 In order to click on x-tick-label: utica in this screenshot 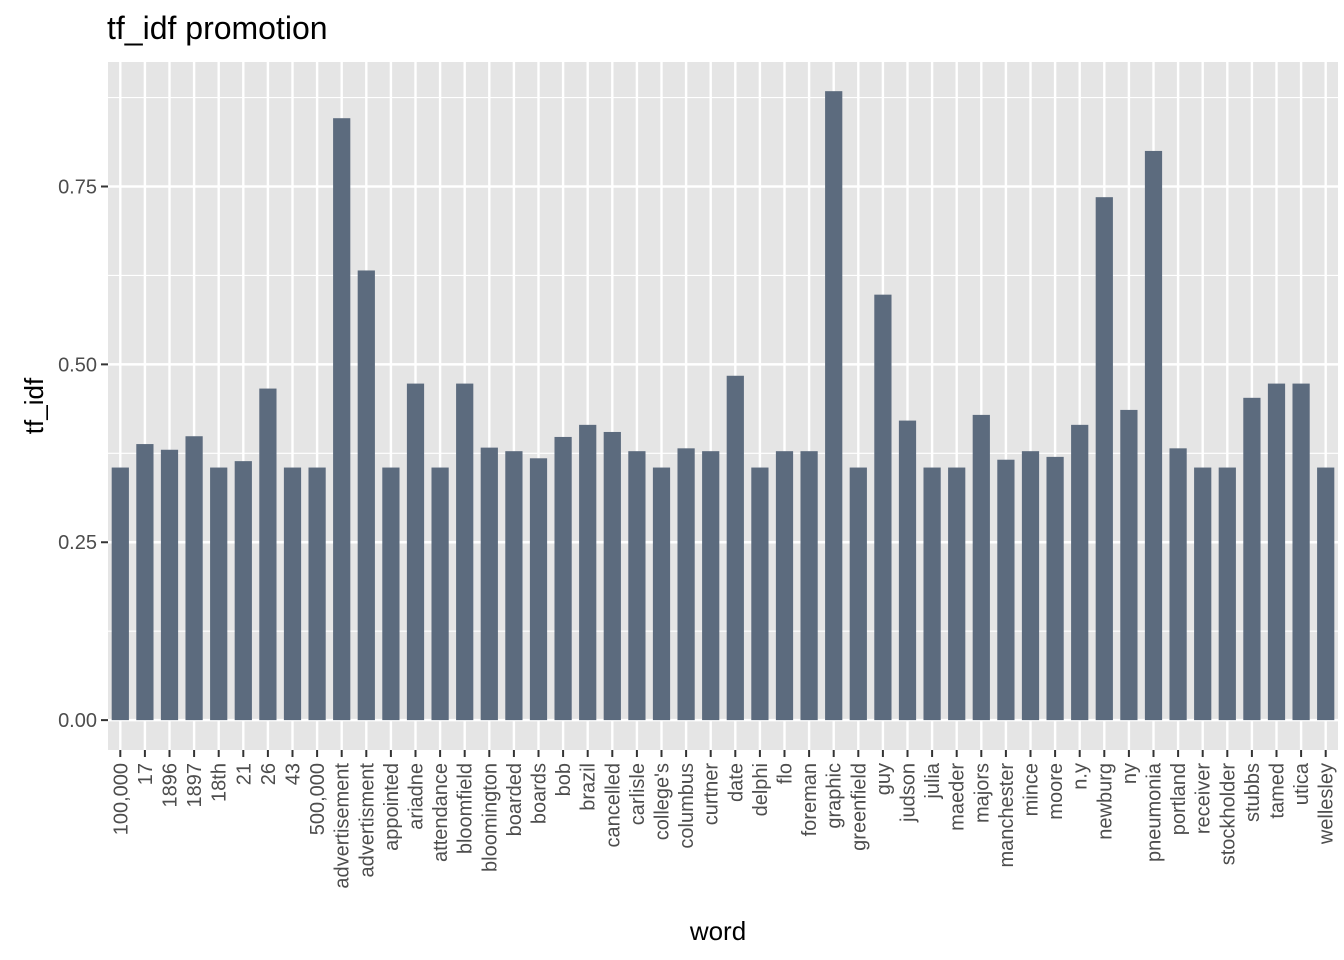, I will do `click(1302, 783)`.